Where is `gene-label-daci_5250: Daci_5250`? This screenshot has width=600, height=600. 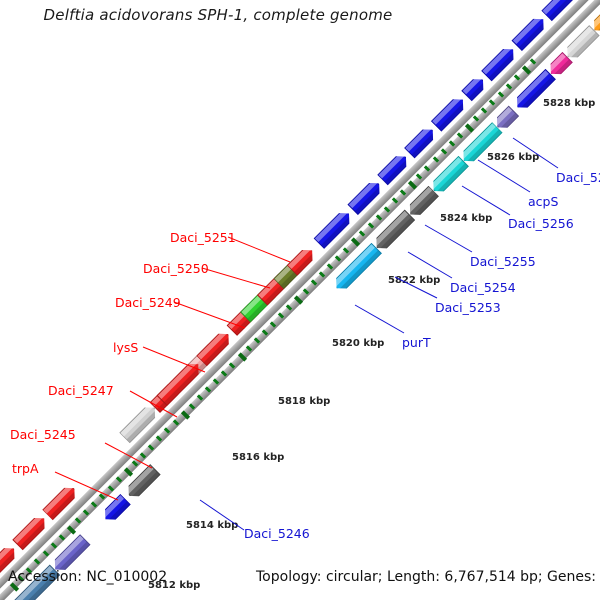 gene-label-daci_5250: Daci_5250 is located at coordinates (176, 268).